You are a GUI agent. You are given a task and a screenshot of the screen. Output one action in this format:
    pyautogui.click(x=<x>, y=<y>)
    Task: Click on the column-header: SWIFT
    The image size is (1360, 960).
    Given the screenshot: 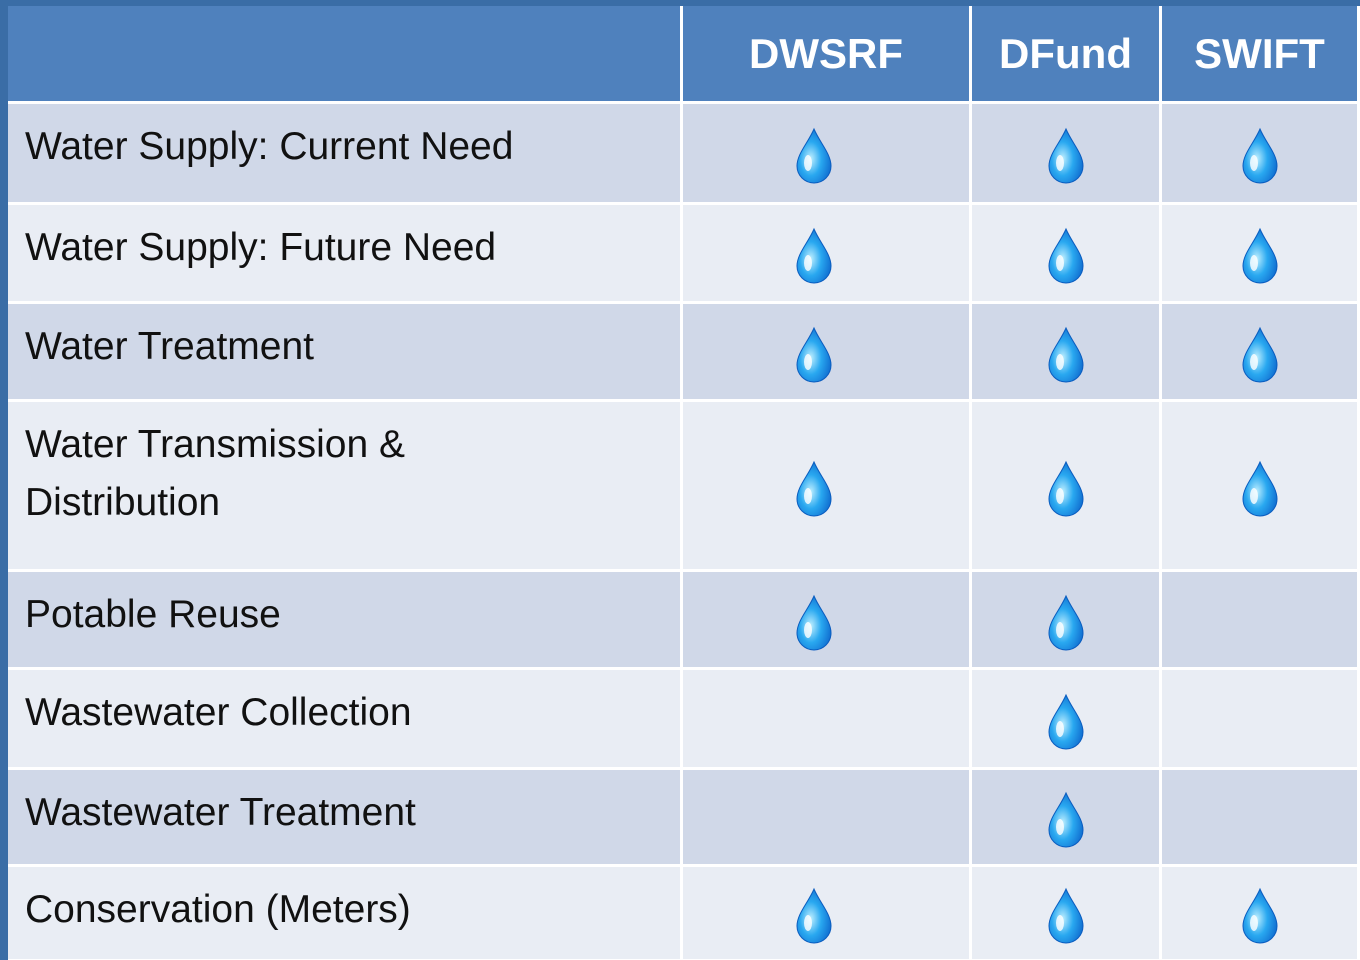 What is the action you would take?
    pyautogui.click(x=1259, y=53)
    